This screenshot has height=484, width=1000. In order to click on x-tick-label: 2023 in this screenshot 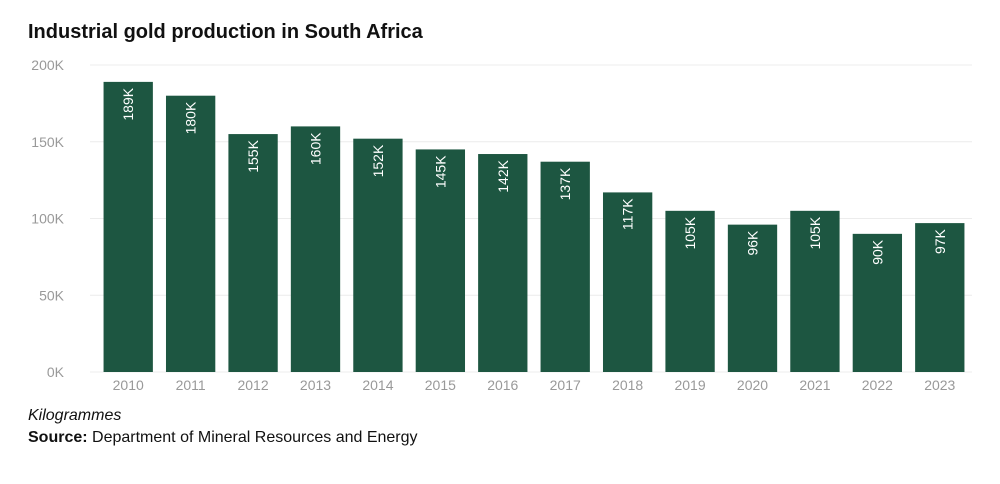, I will do `click(939, 385)`.